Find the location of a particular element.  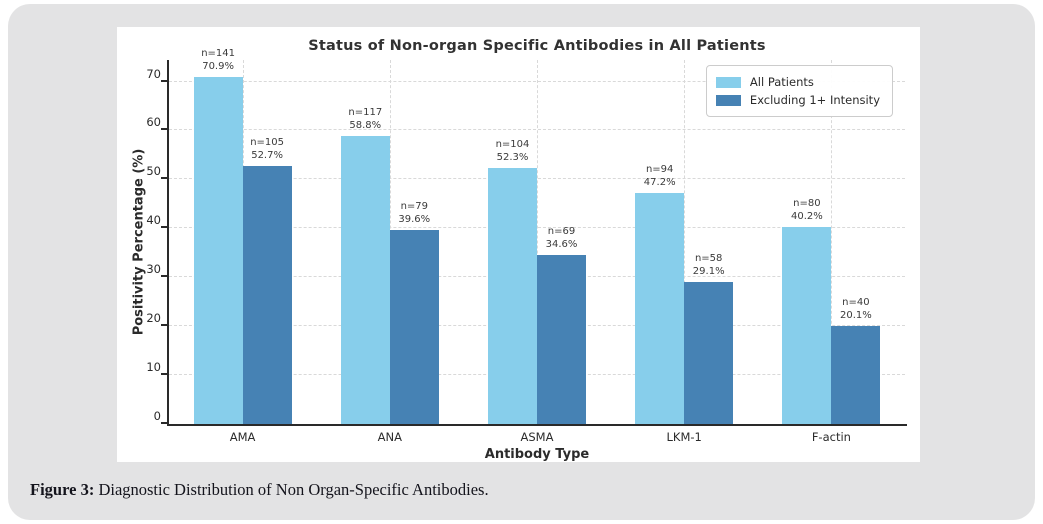

bar-F-actin-excluding-intensity is located at coordinates (856, 374).